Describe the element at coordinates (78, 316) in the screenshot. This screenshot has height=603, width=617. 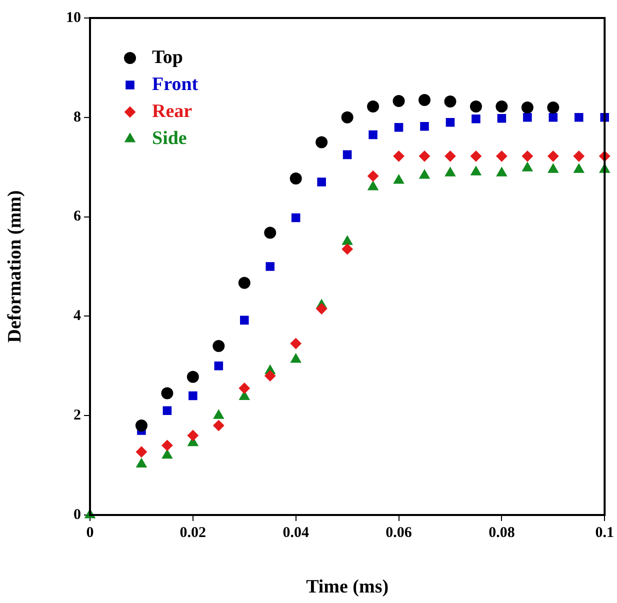
I see `y-tick-label: 4` at that location.